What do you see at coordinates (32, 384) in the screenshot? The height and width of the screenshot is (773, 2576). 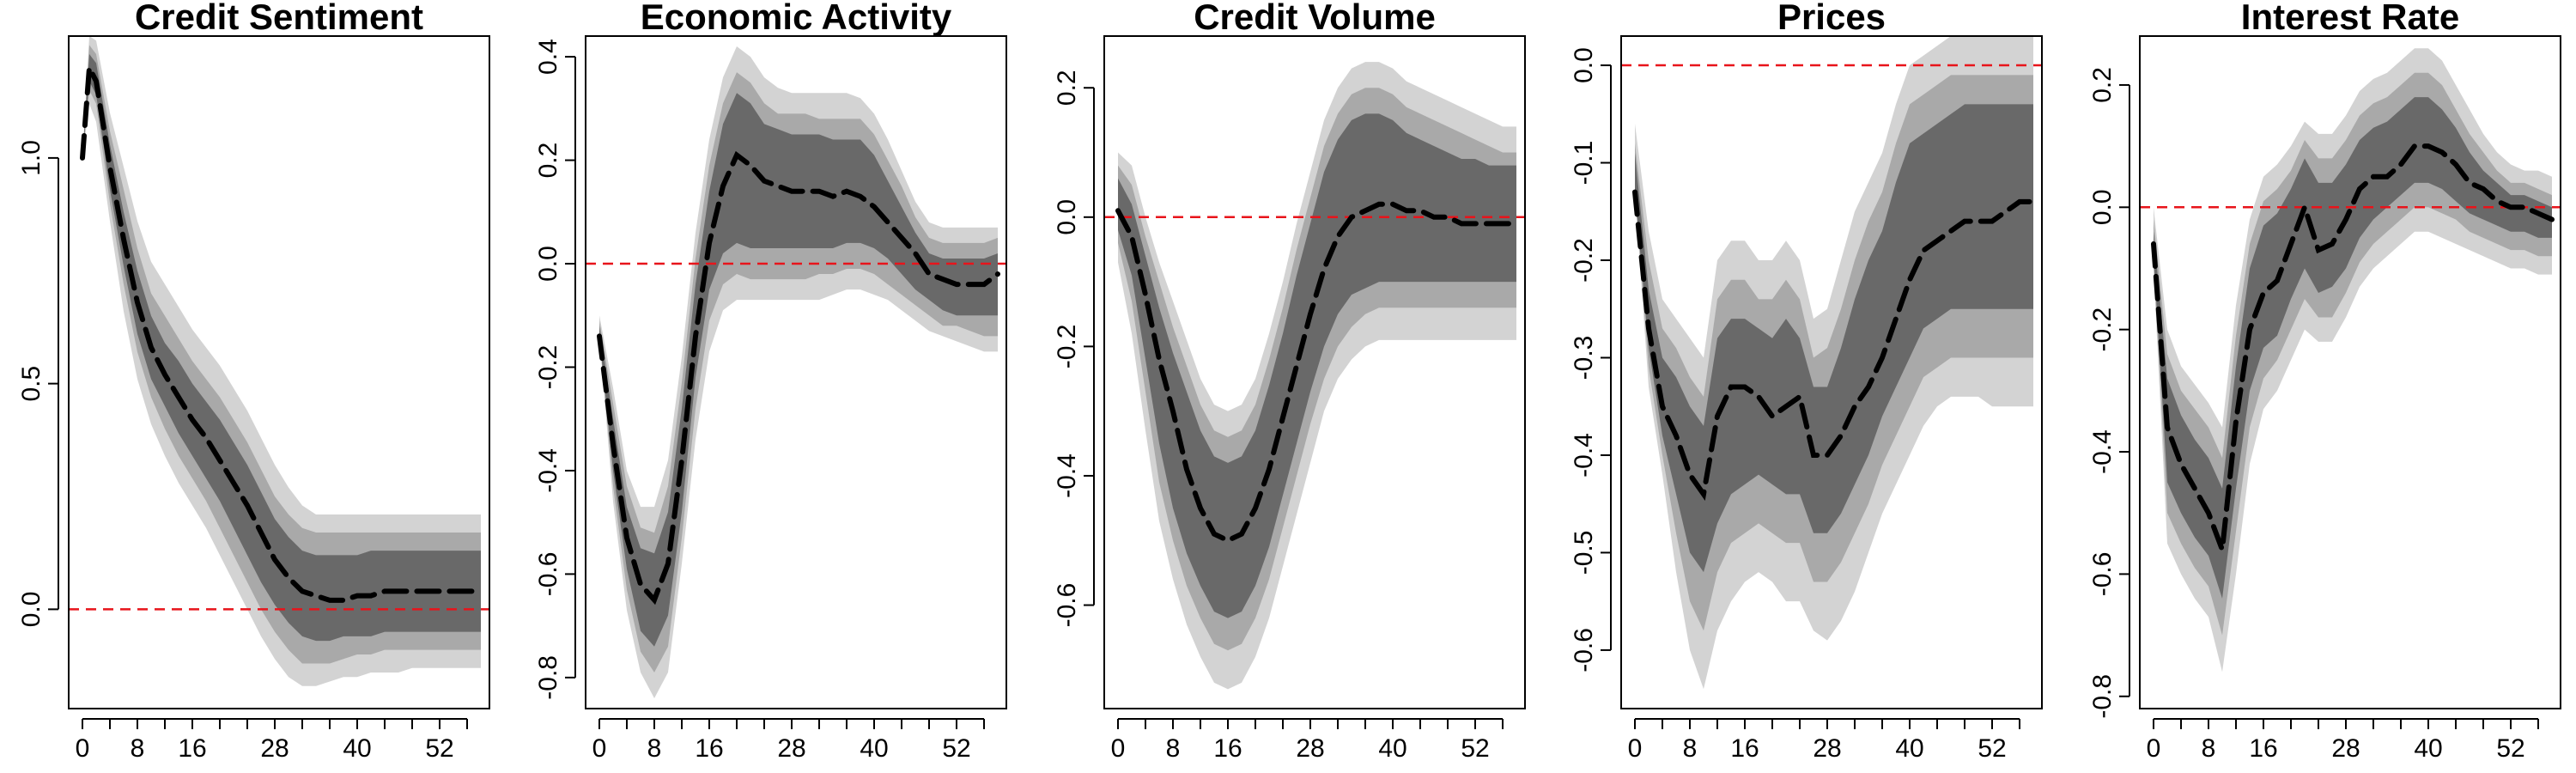 I see `y-tick-label: 0.5` at bounding box center [32, 384].